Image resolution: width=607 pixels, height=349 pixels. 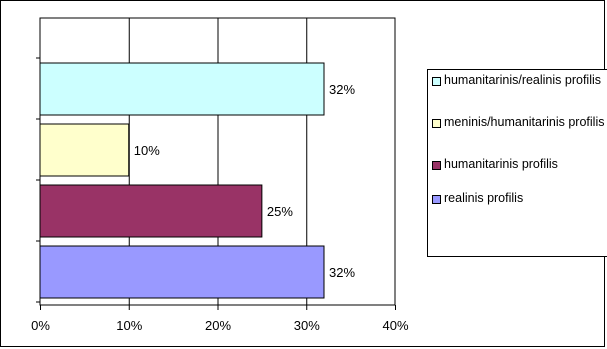 I want to click on legend-item-realinis: realinis profilis, so click(x=519, y=198).